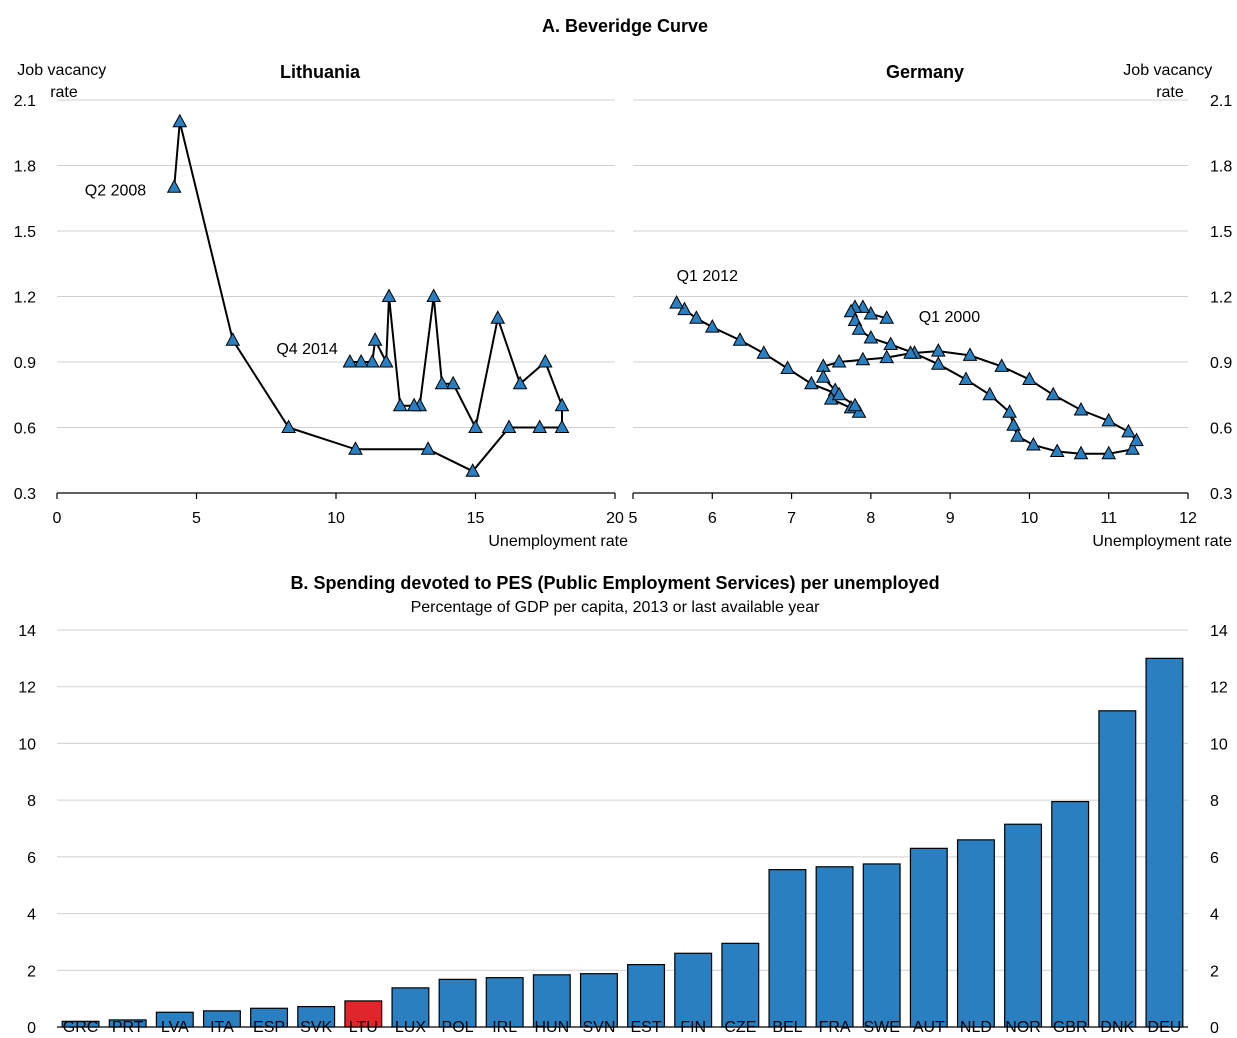  What do you see at coordinates (363, 1014) in the screenshot?
I see `bar-ltu` at bounding box center [363, 1014].